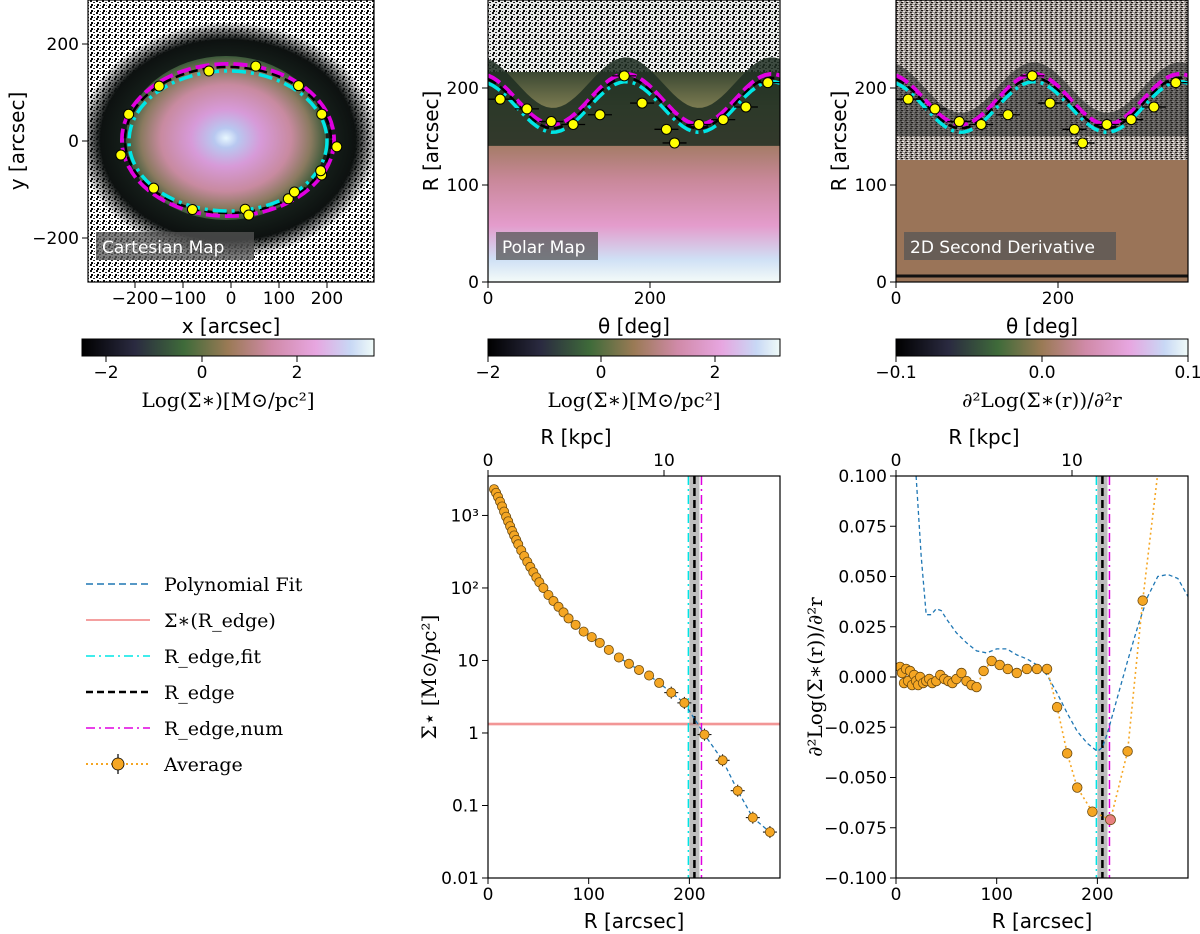  What do you see at coordinates (574, 295) in the screenshot?
I see `polar-x-ticks: 0 200` at bounding box center [574, 295].